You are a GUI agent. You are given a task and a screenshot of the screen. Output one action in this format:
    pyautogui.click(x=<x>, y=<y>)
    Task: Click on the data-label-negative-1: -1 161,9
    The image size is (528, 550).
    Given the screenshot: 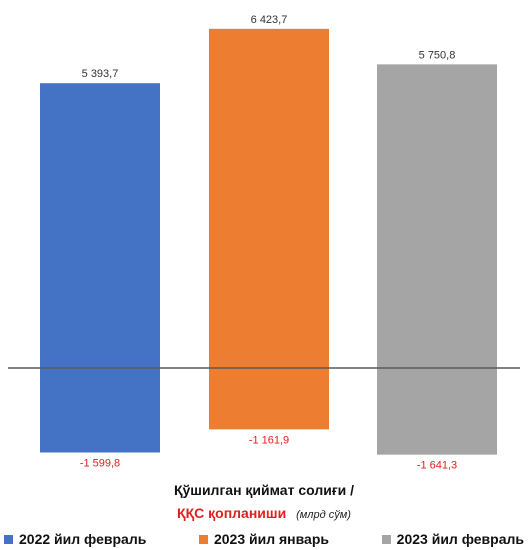 What is the action you would take?
    pyautogui.click(x=269, y=440)
    